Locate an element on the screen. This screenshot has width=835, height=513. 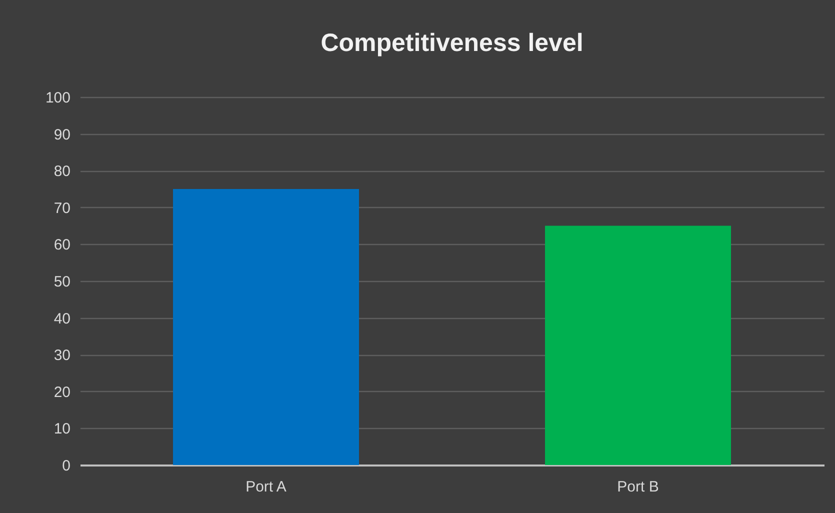
y-tick-label: 60 is located at coordinates (62, 245).